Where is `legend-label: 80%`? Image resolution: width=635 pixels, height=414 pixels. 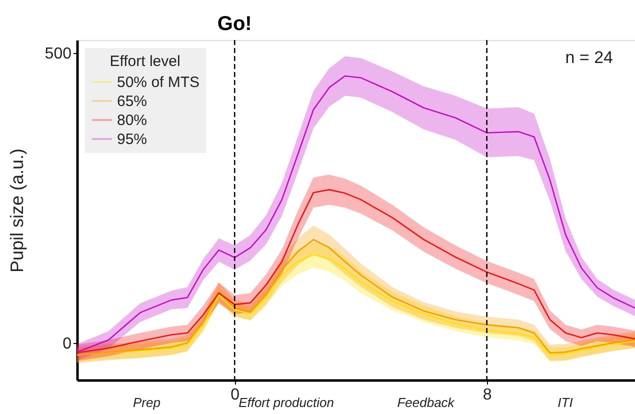
legend-label: 80% is located at coordinates (132, 120).